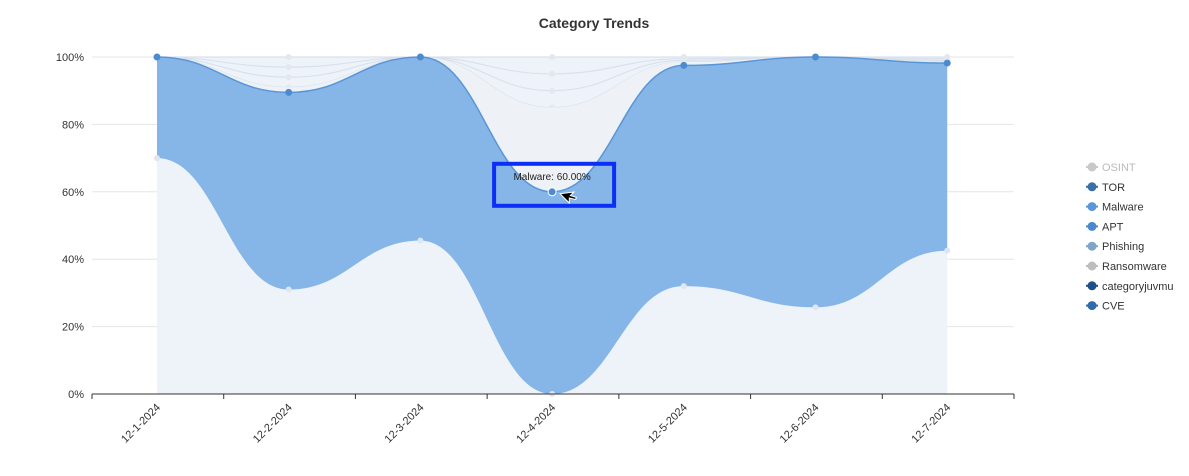 This screenshot has height=476, width=1189. What do you see at coordinates (1119, 168) in the screenshot?
I see `legend-label: OSINT` at bounding box center [1119, 168].